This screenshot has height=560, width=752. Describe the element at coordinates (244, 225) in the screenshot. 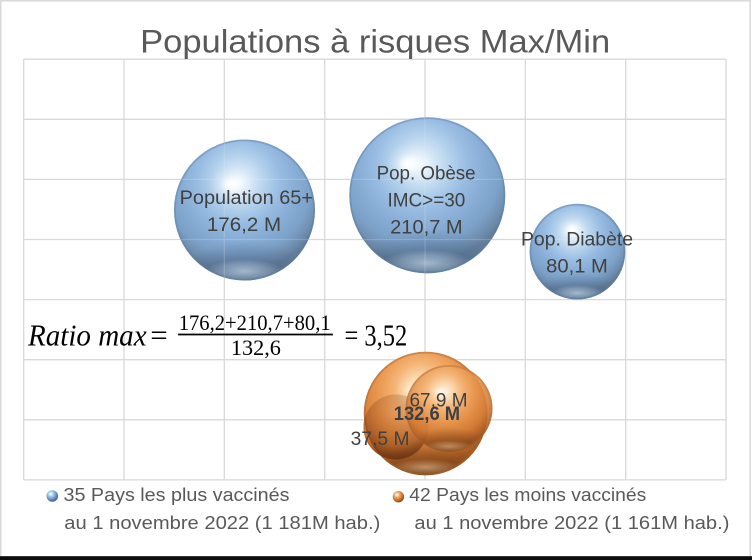

I see `svg-text: 176,2 M` at that location.